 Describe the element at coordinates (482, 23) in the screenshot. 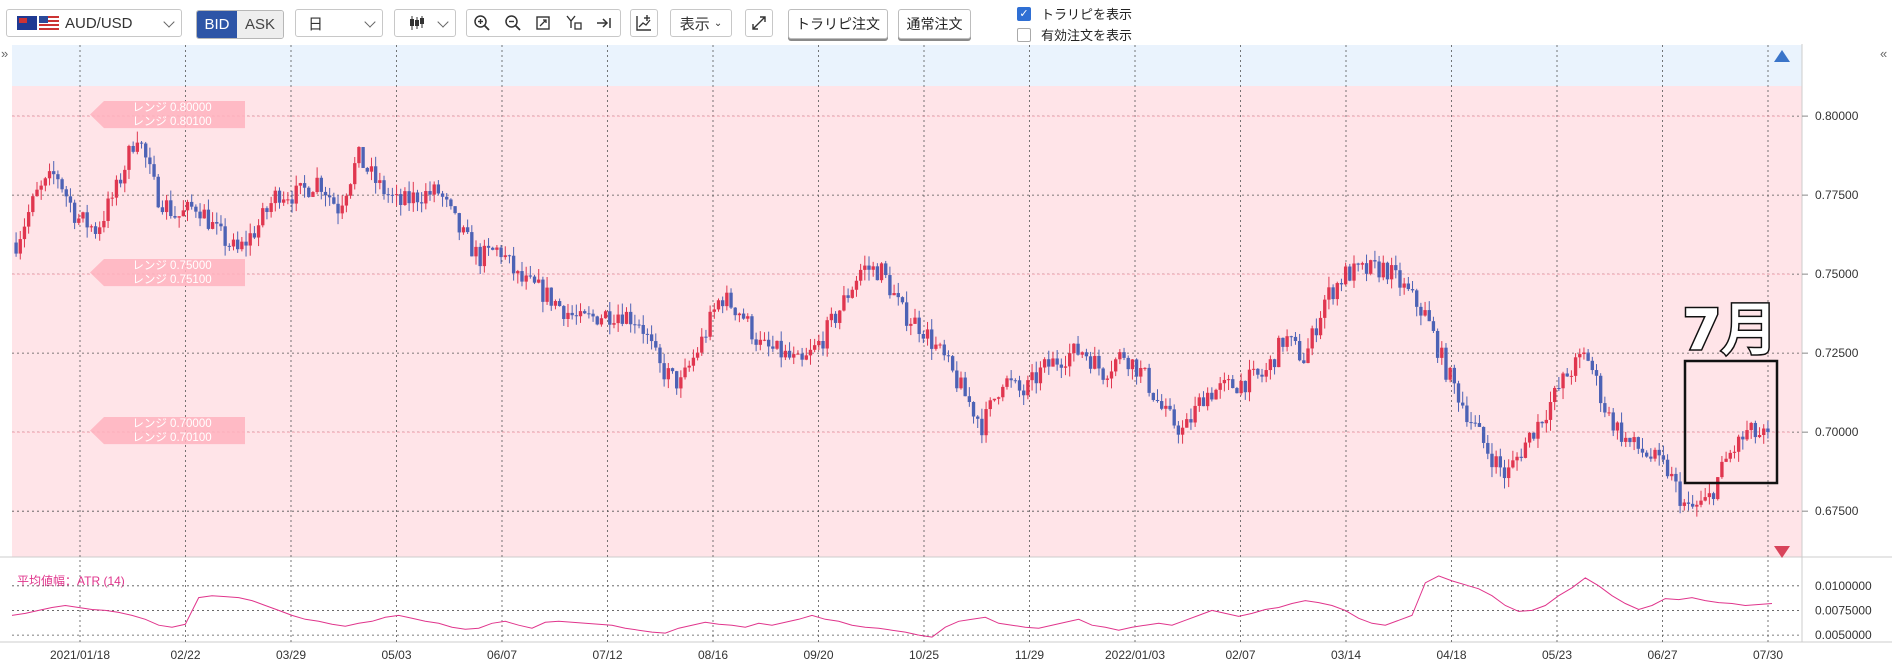

I see `zoom-in-icon` at that location.